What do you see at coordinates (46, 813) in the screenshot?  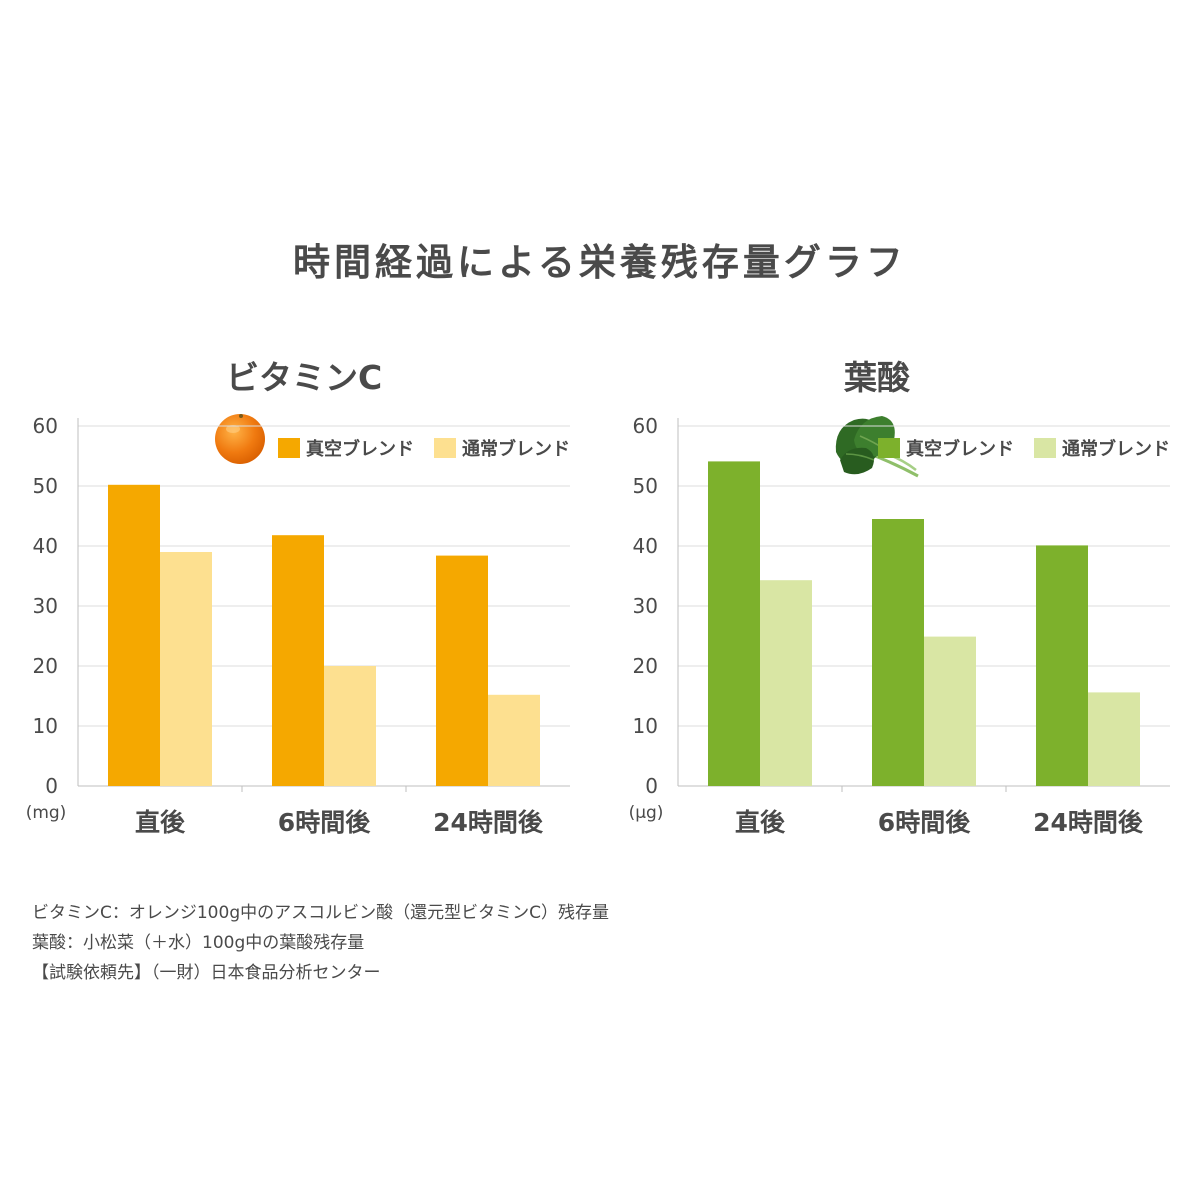 I see `y-unit-label: (mg)` at bounding box center [46, 813].